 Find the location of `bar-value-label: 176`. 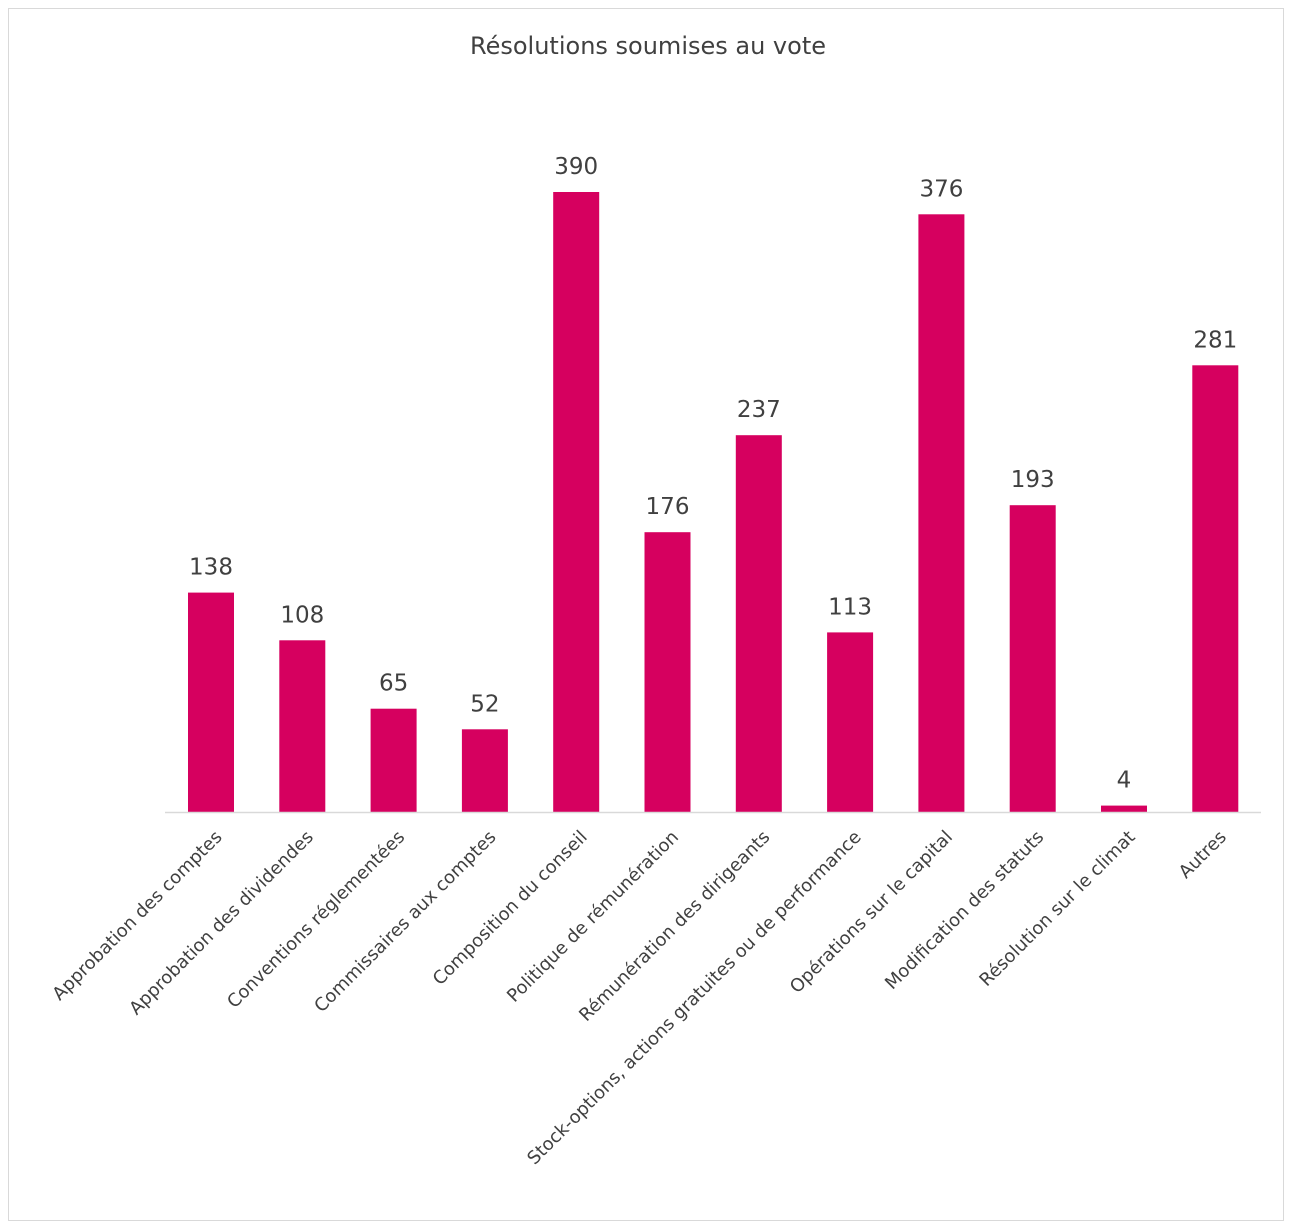

bar-value-label: 176 is located at coordinates (668, 507).